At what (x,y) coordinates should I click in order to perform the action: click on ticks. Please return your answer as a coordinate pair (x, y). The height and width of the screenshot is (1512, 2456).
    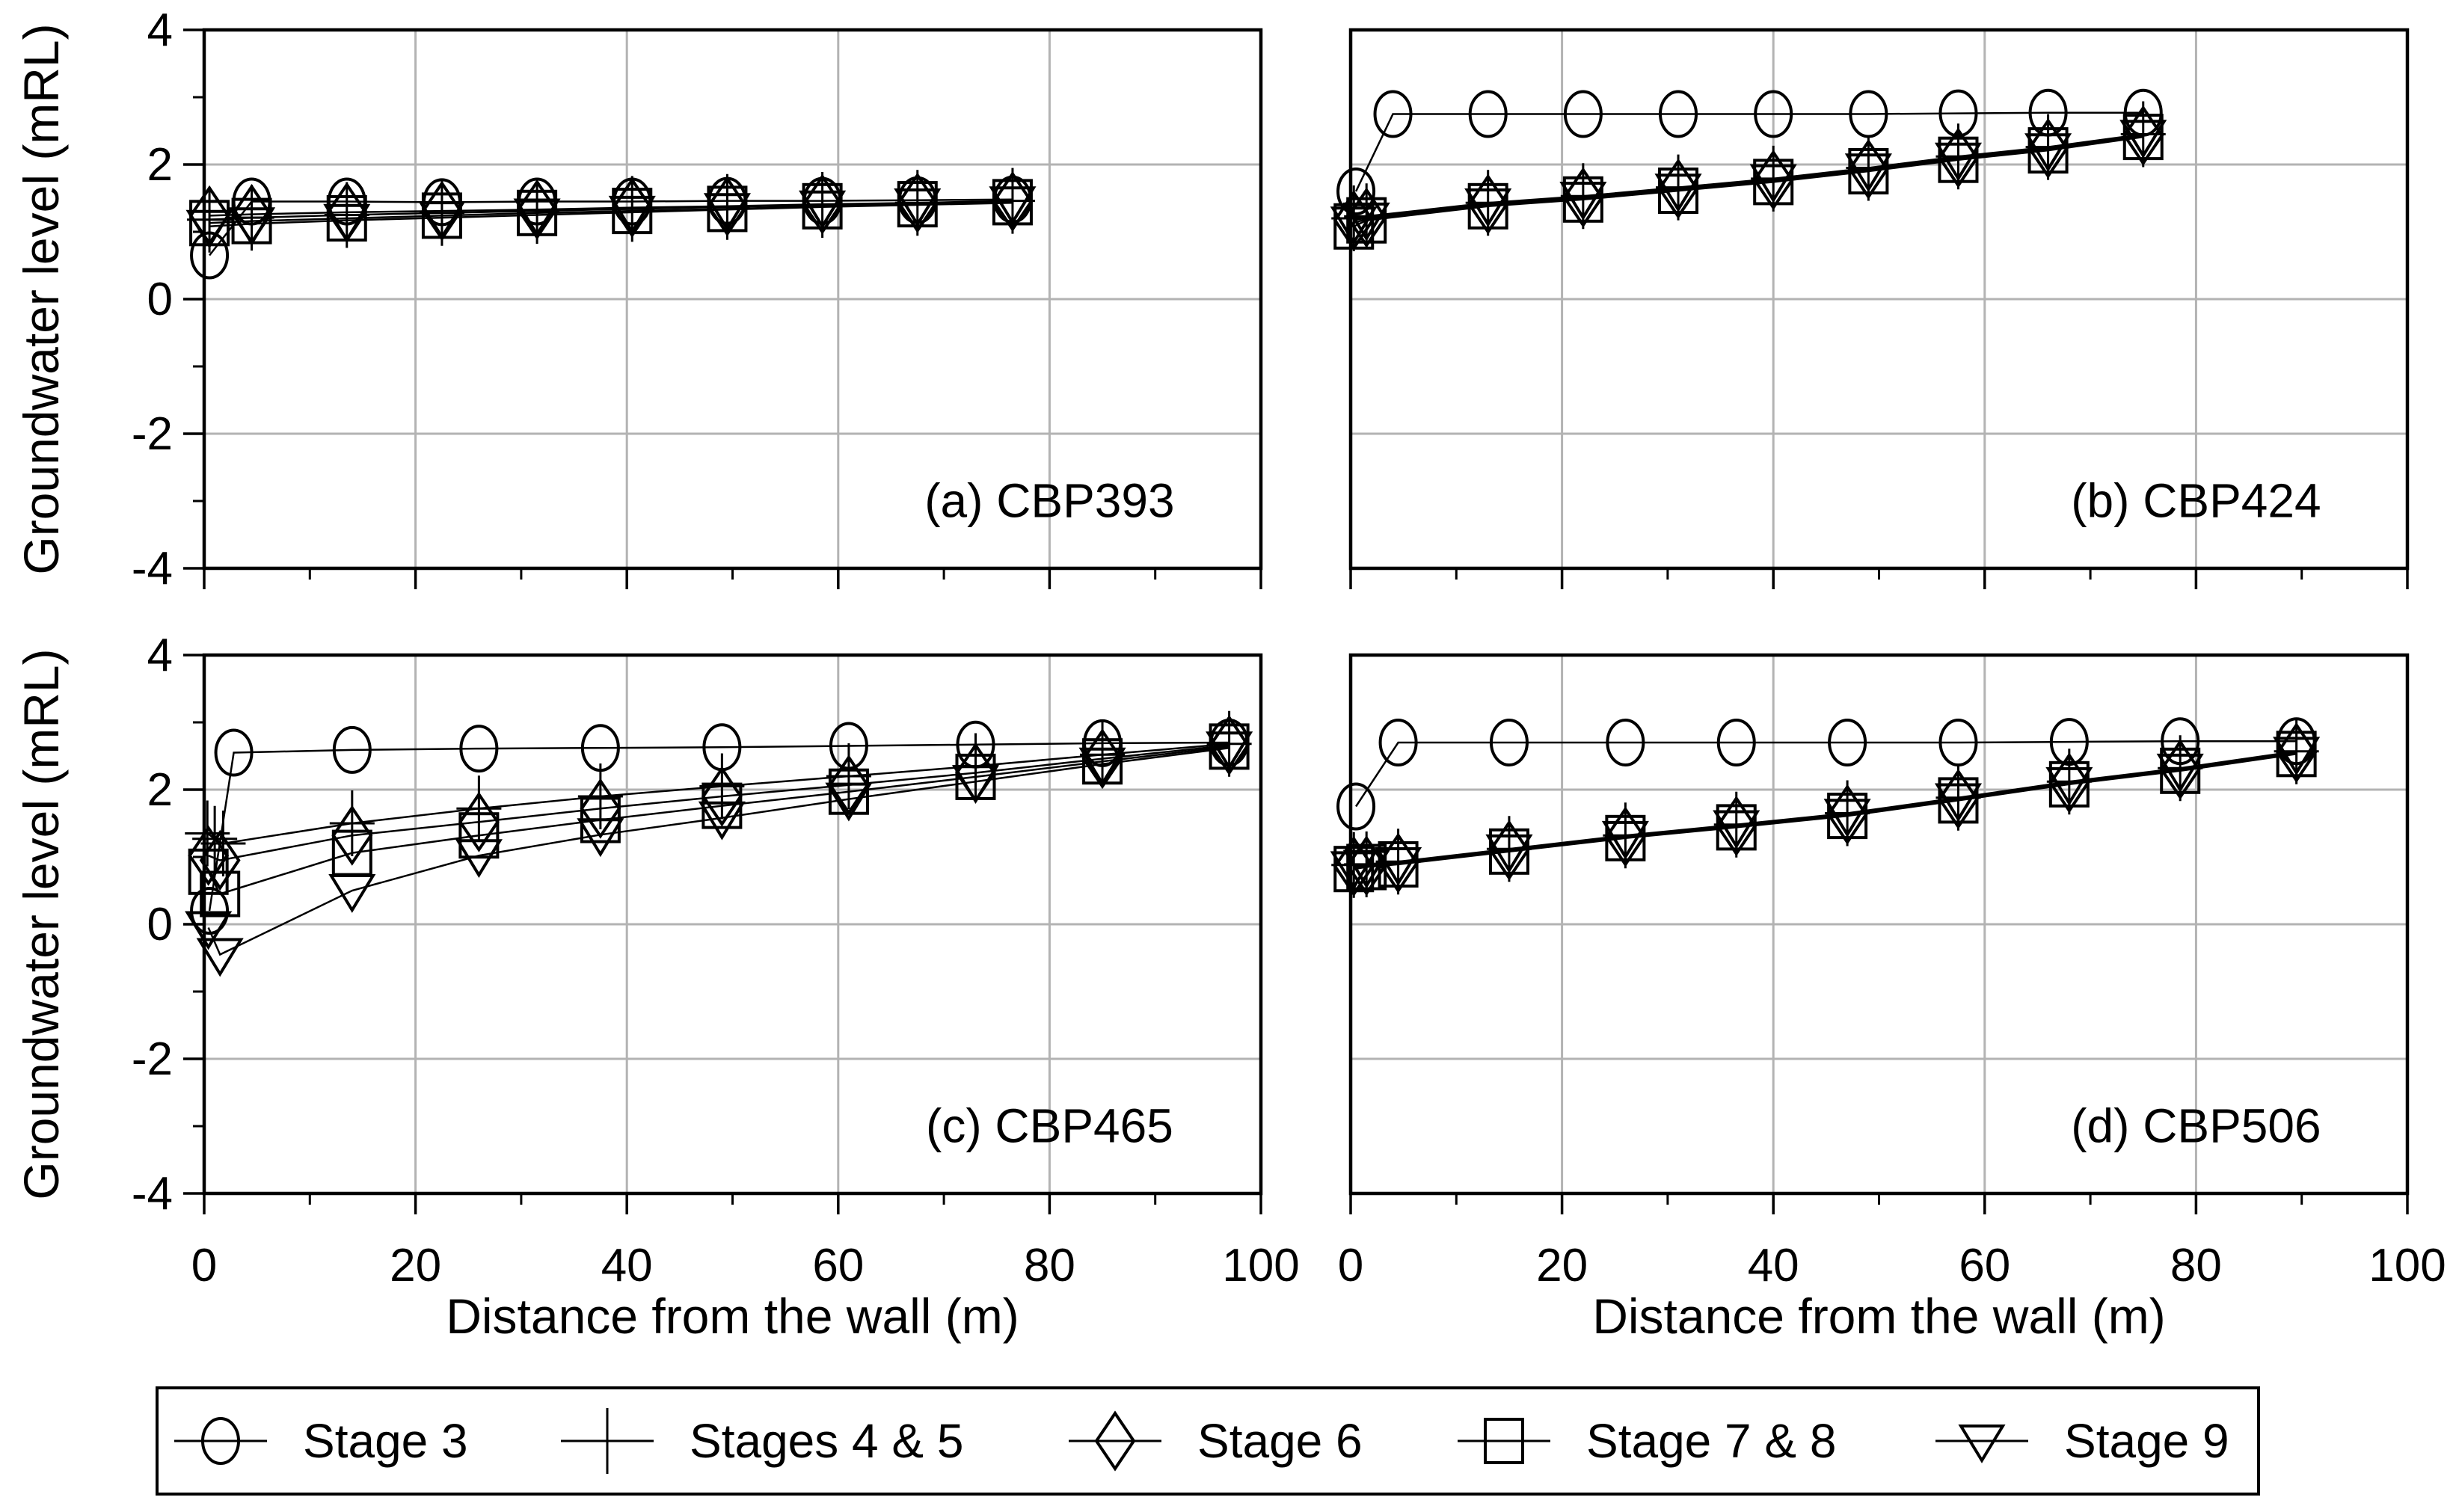
    Looking at the image, I should click on (1879, 1203).